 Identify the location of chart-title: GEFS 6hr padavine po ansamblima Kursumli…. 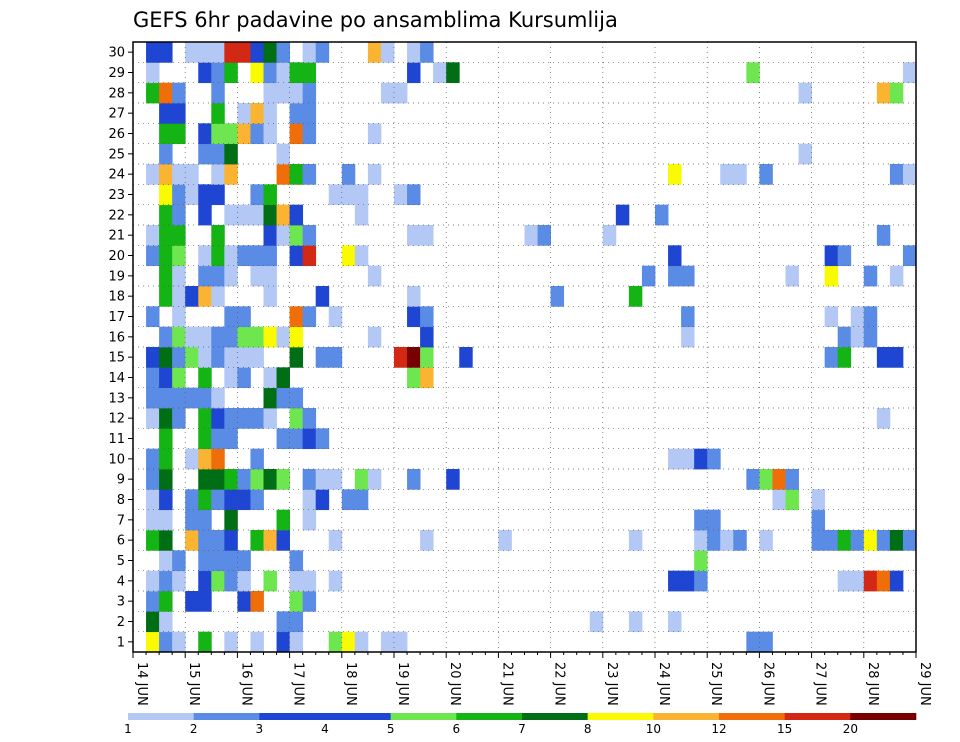
(375, 20).